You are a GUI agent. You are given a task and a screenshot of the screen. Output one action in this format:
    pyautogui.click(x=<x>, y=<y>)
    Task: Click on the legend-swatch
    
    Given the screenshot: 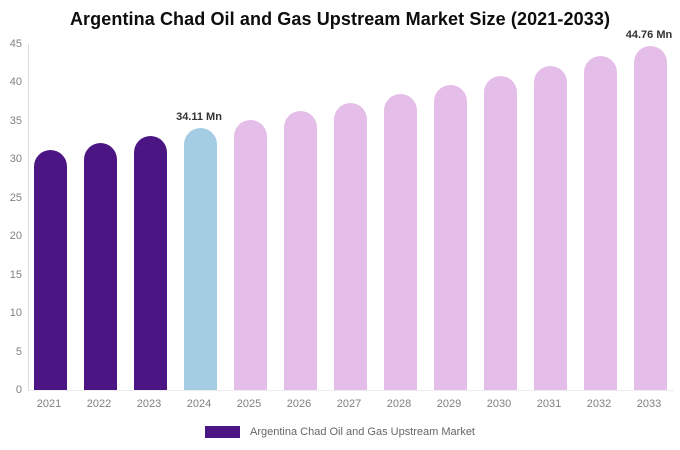 What is the action you would take?
    pyautogui.click(x=222, y=432)
    